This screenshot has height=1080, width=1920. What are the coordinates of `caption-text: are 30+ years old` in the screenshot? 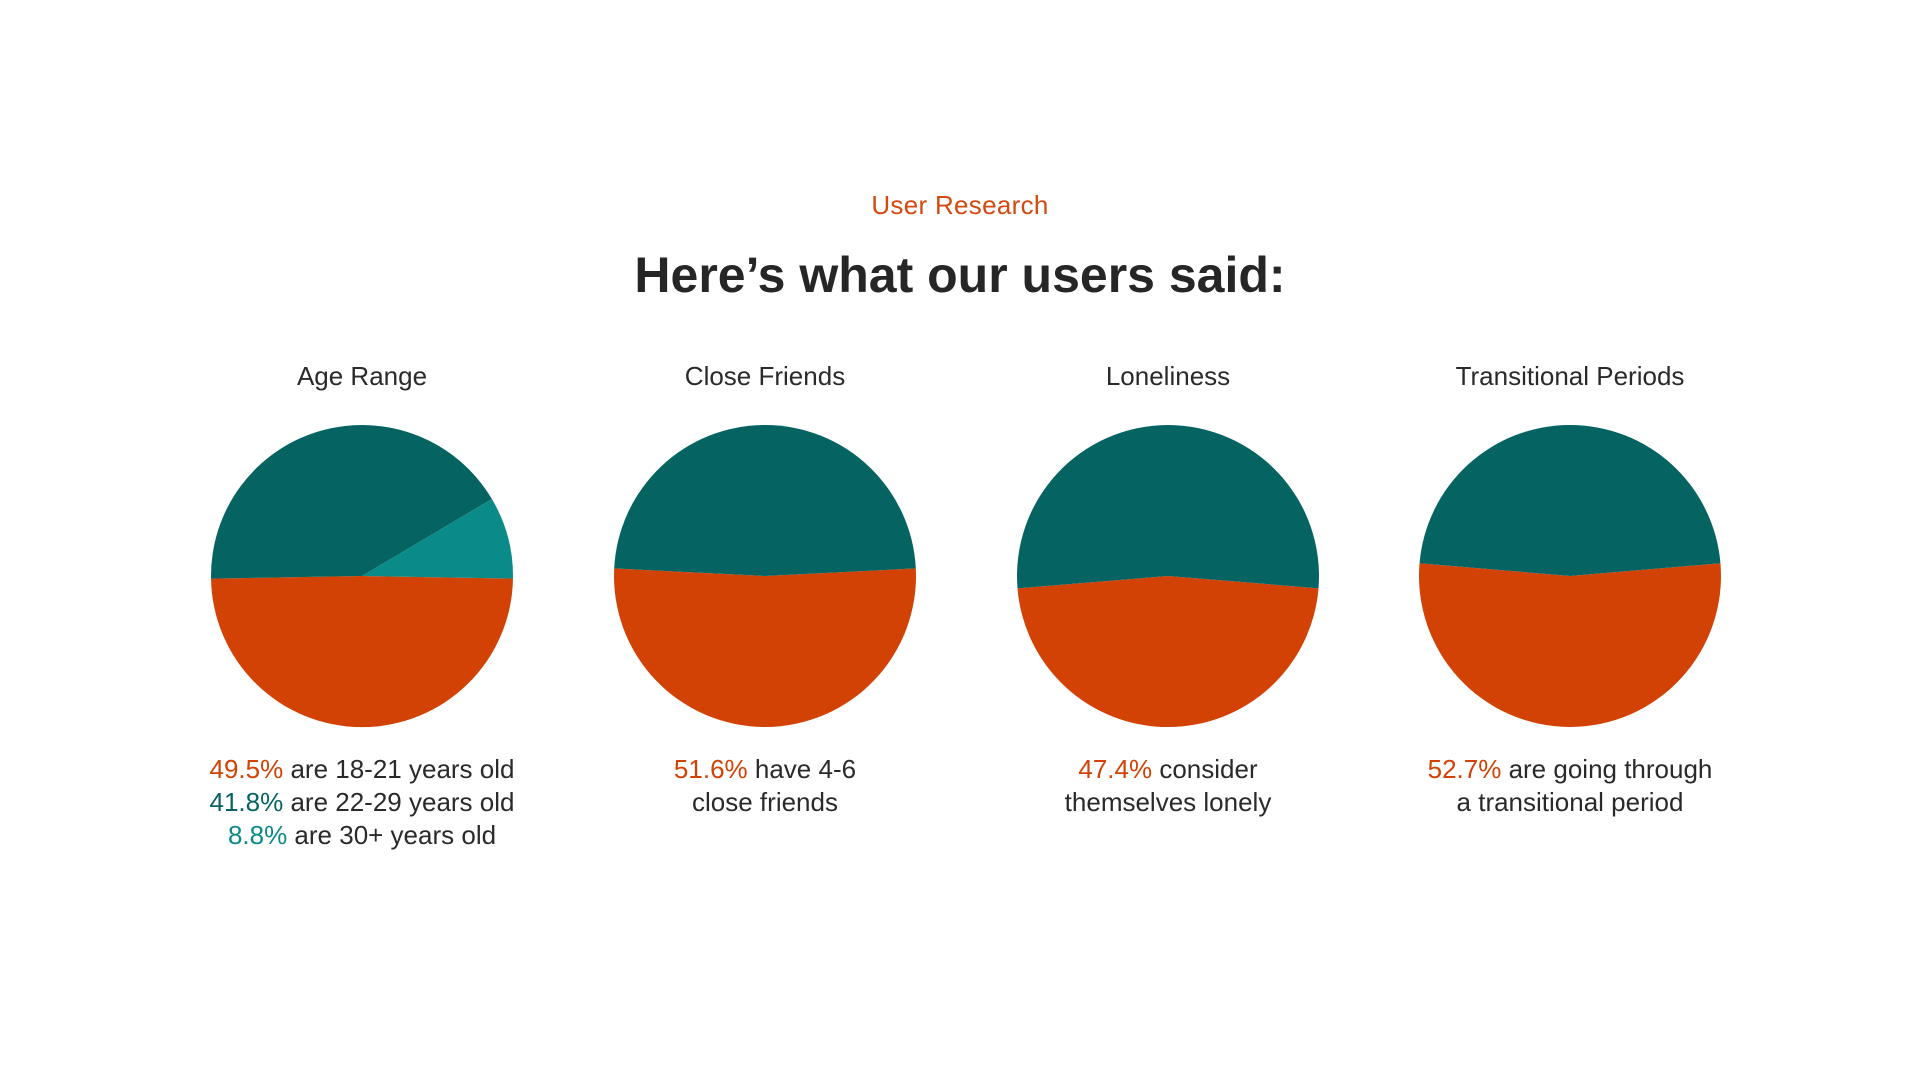 It's located at (392, 835).